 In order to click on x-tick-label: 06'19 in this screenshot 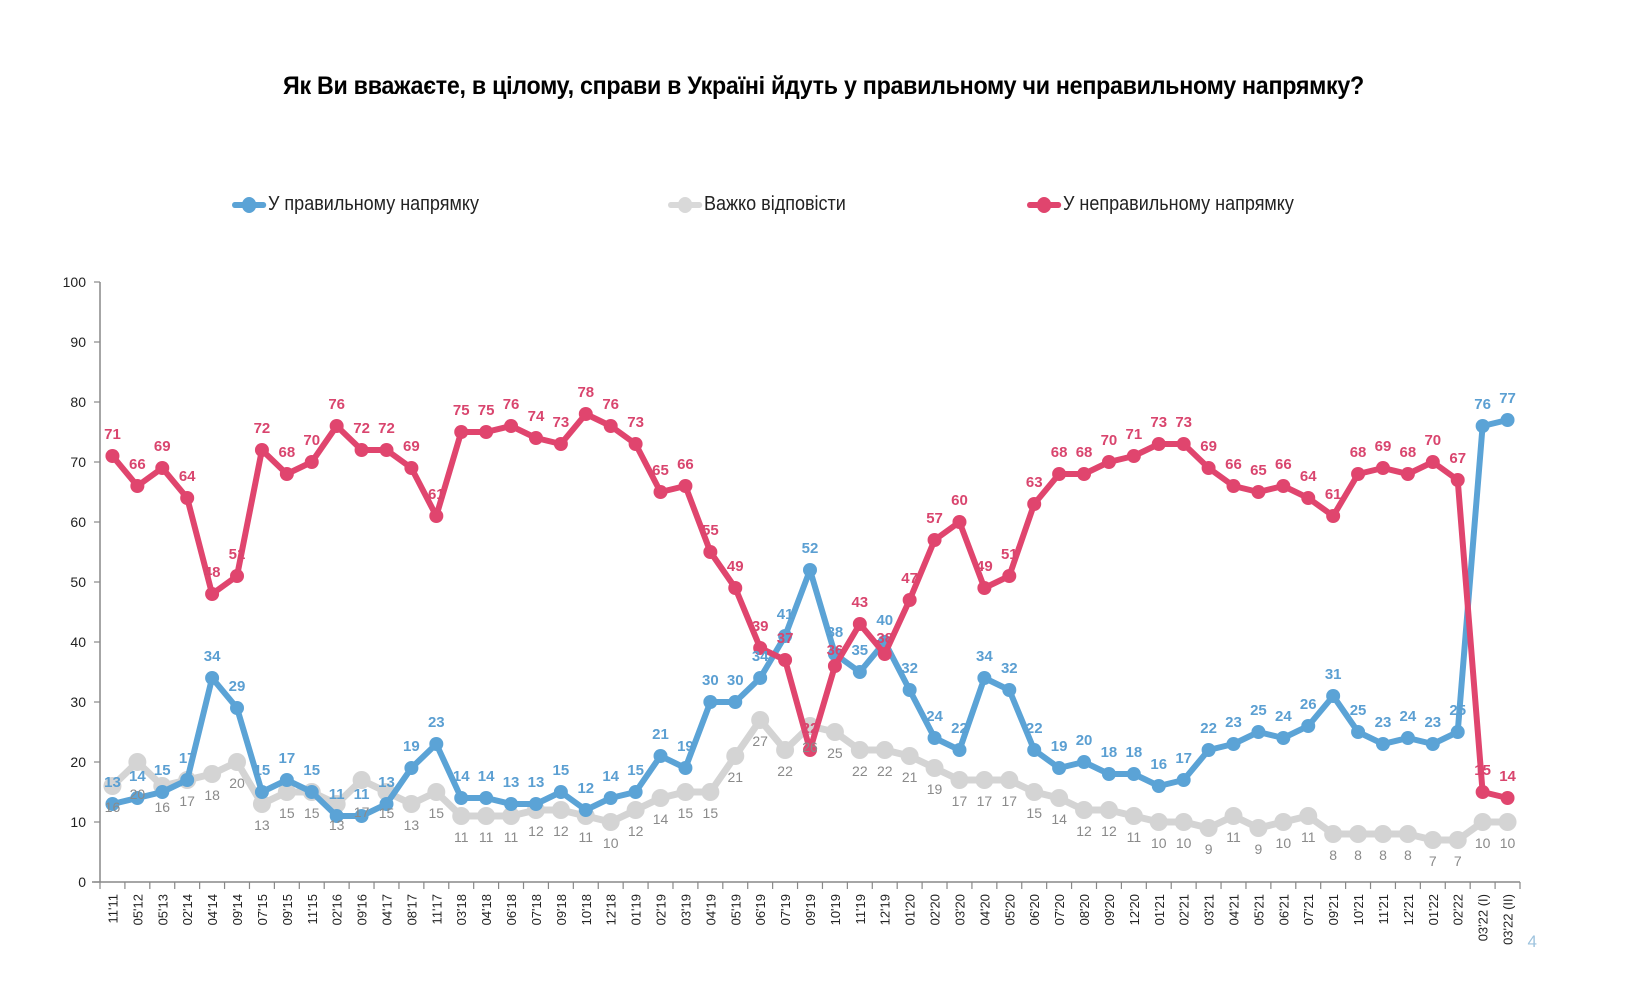, I will do `click(760, 909)`.